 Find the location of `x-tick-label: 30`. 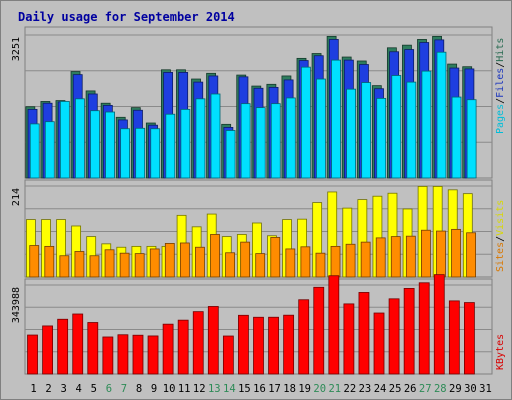

x-tick-label: 30 is located at coordinates (470, 389).